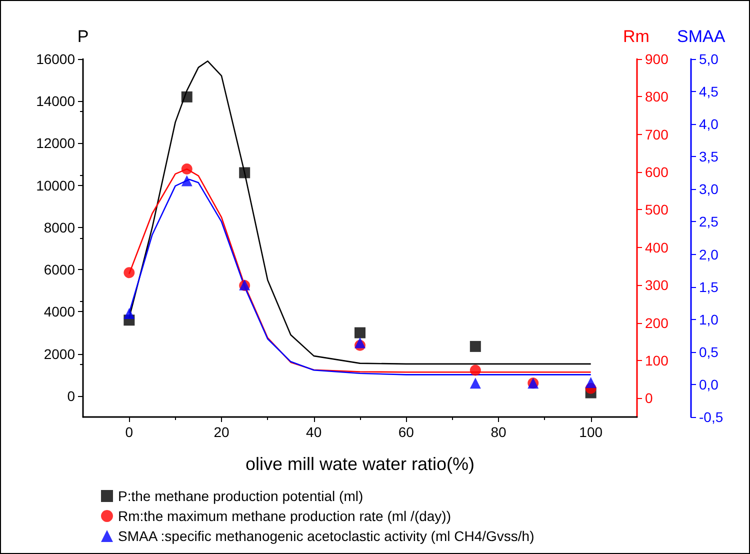  I want to click on x-axis-title: olive mill wate water ratio(%), so click(360, 464).